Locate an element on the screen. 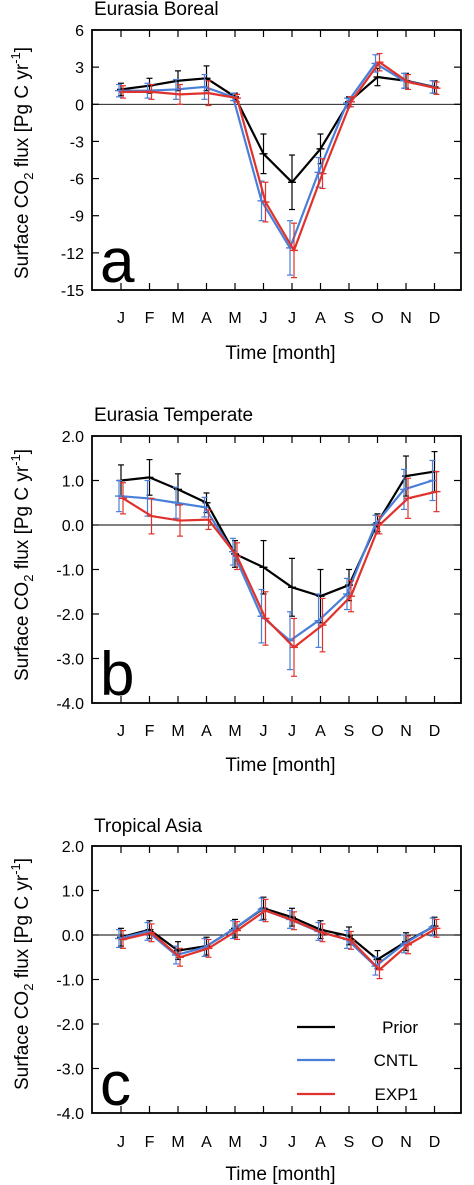  y-tick-label: 0 is located at coordinates (79, 105).